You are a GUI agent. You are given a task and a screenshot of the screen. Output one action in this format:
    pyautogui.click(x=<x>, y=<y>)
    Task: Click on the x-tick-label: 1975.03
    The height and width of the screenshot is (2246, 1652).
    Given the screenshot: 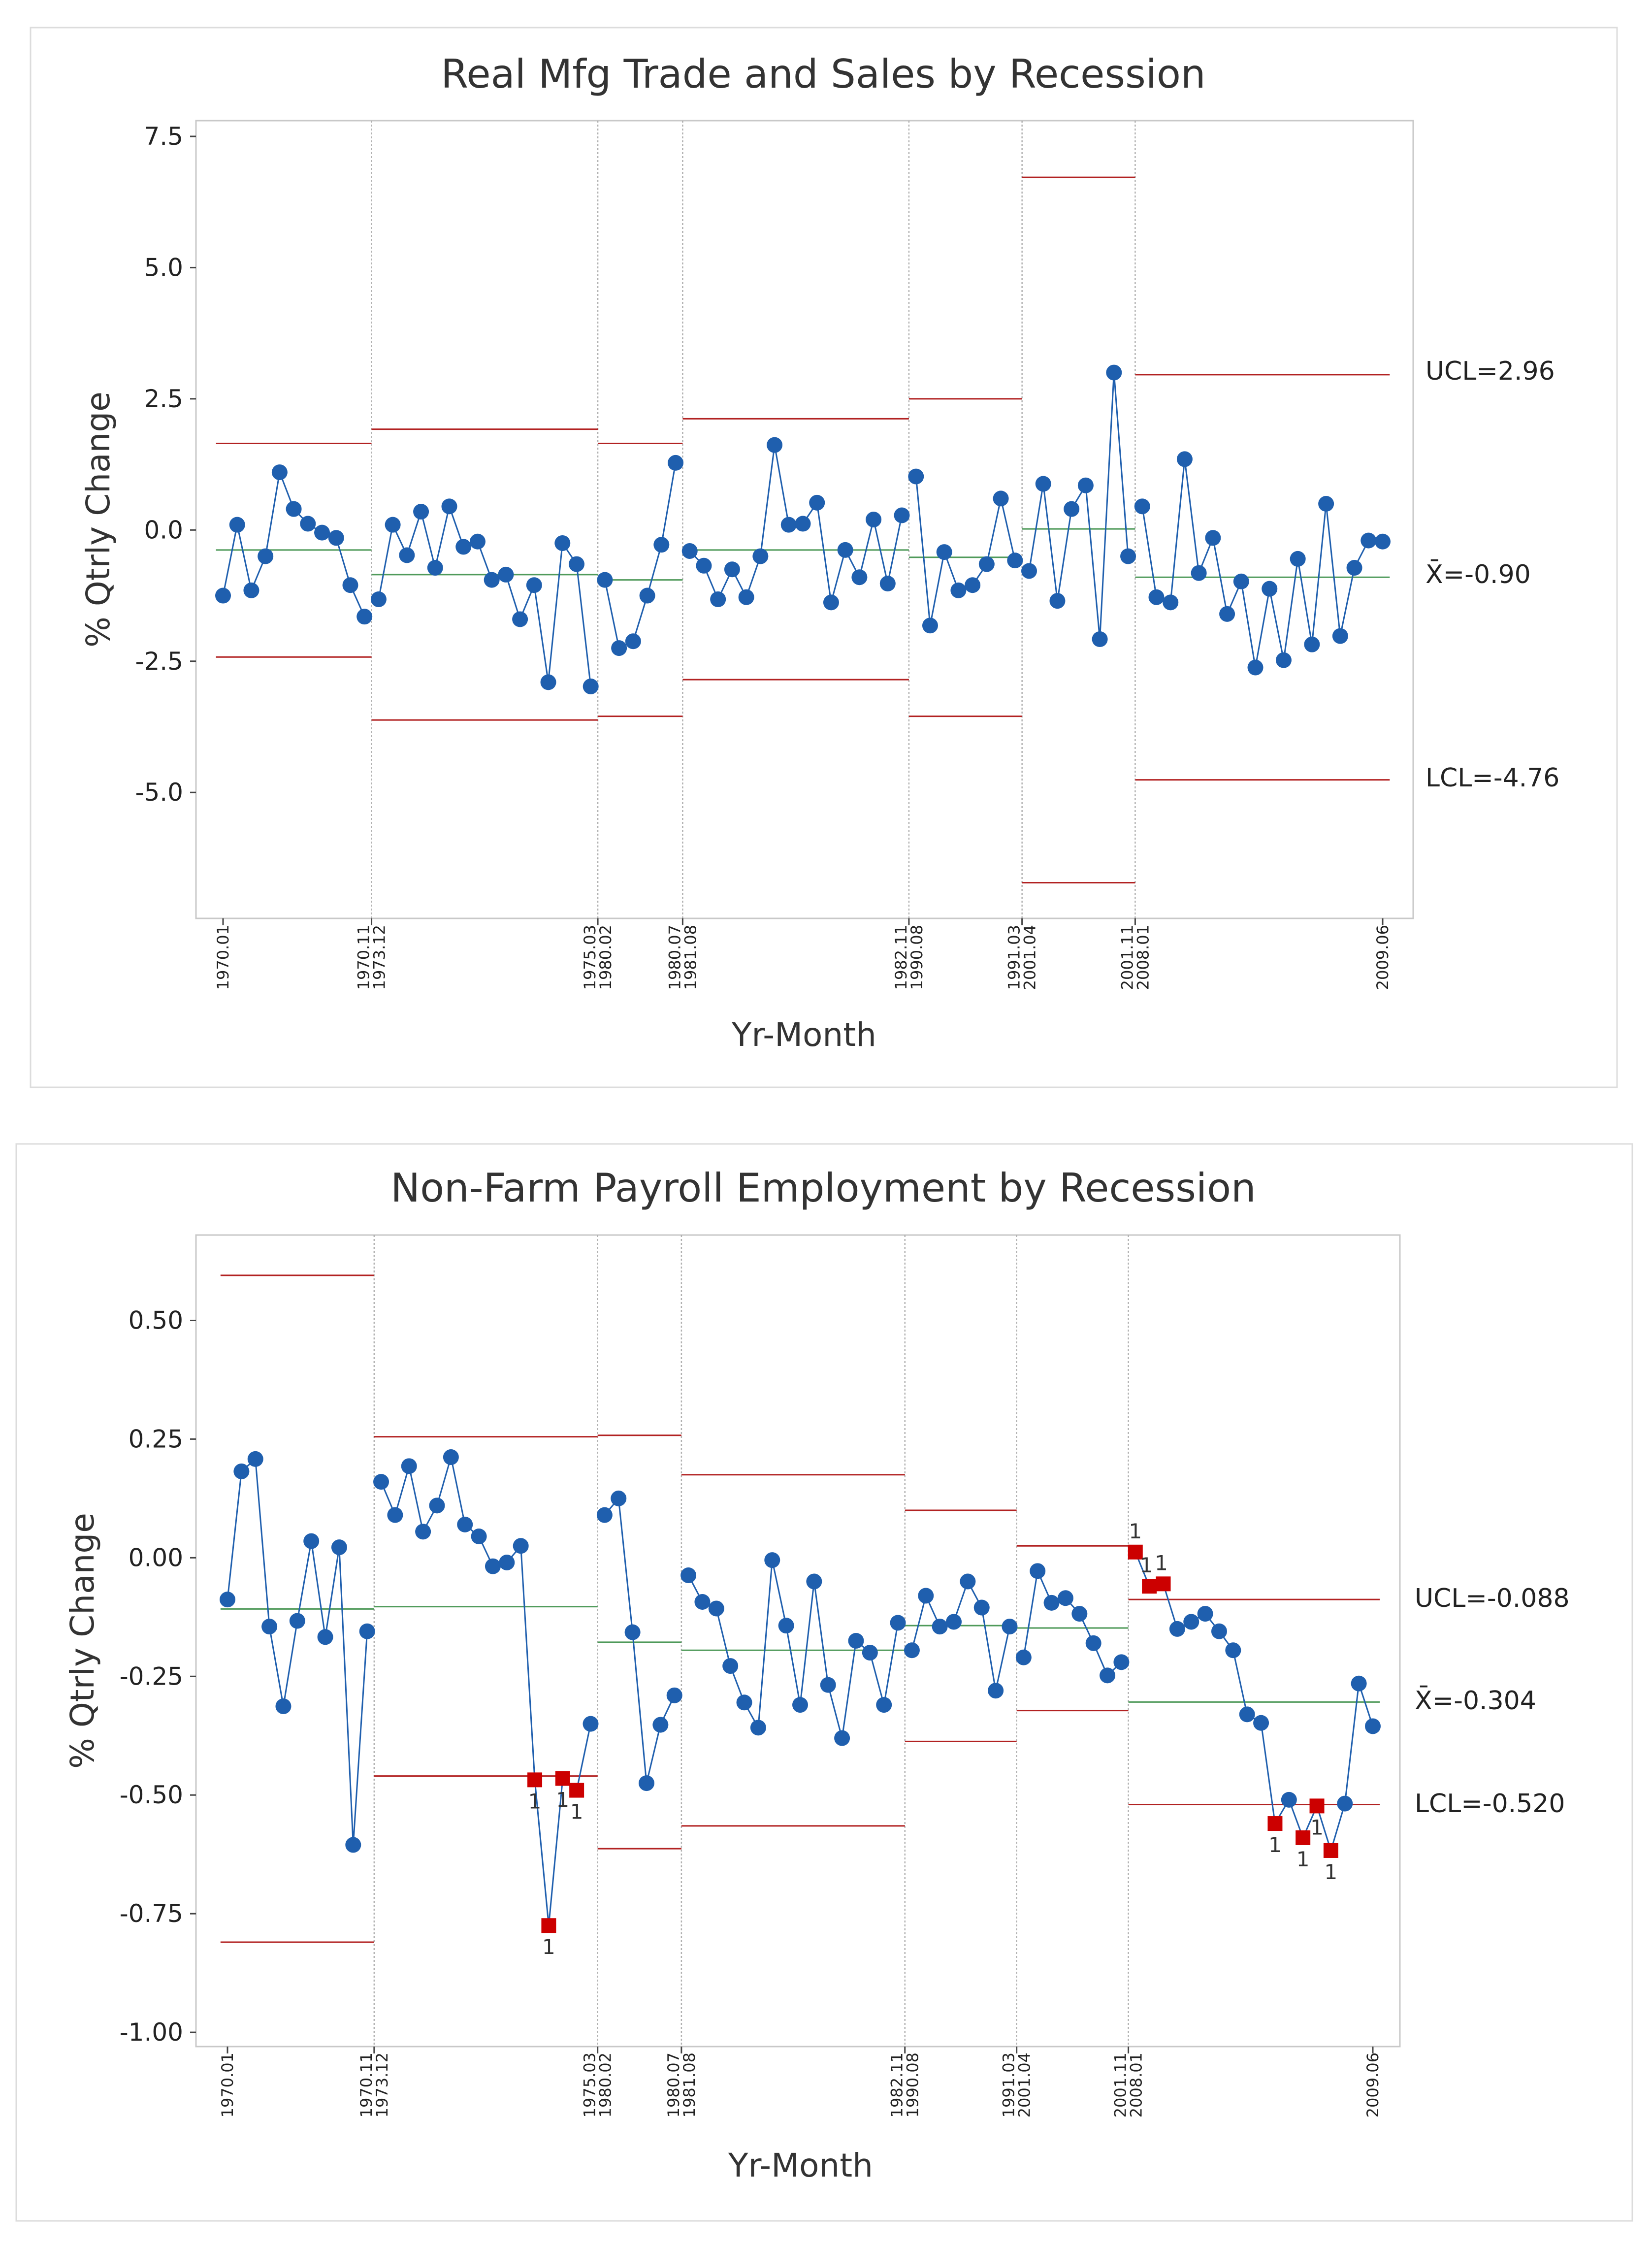 What is the action you would take?
    pyautogui.click(x=590, y=958)
    